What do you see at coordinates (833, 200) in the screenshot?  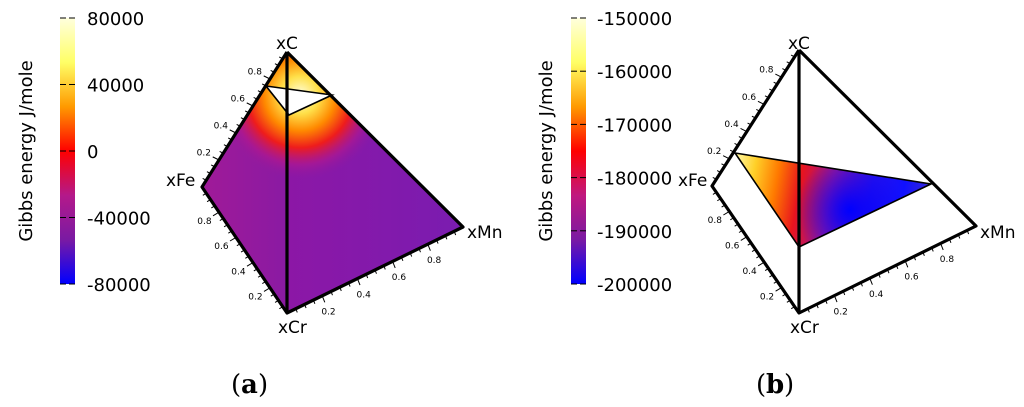 I see `slice-b-blue` at bounding box center [833, 200].